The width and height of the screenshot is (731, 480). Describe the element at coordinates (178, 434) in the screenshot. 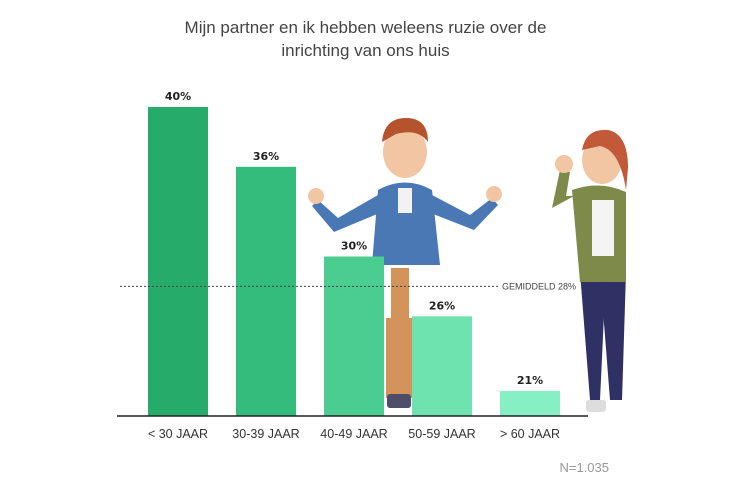

I see `category-label-1: < 30 JAAR` at that location.